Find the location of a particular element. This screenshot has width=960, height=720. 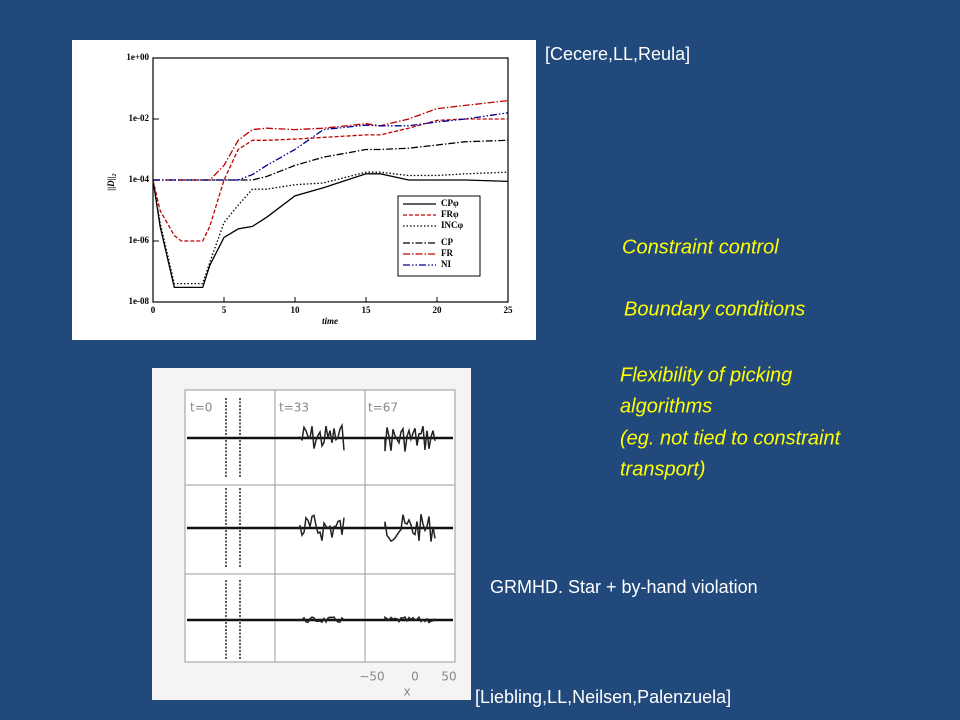

y-tick-label: 1e-06 is located at coordinates (139, 240).